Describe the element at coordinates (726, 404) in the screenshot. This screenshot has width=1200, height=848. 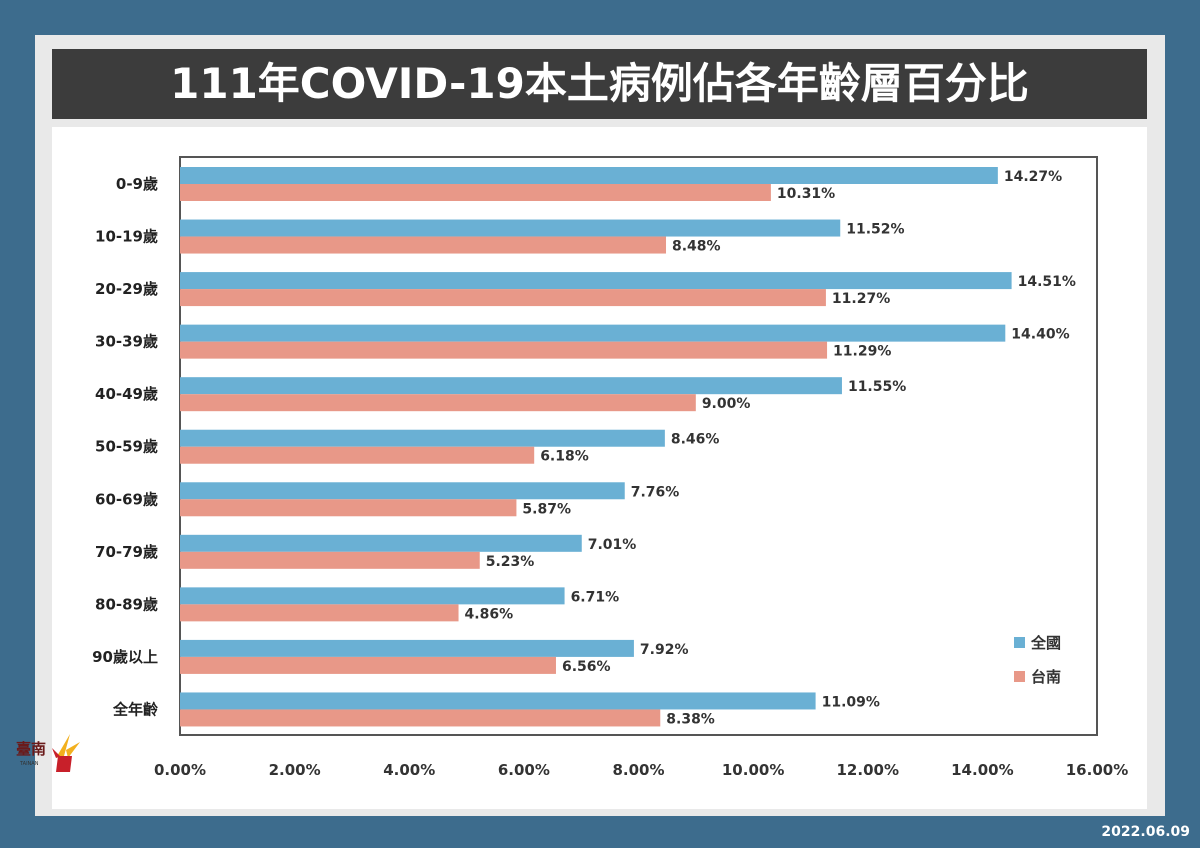
I see `data-label: 9.00%` at that location.